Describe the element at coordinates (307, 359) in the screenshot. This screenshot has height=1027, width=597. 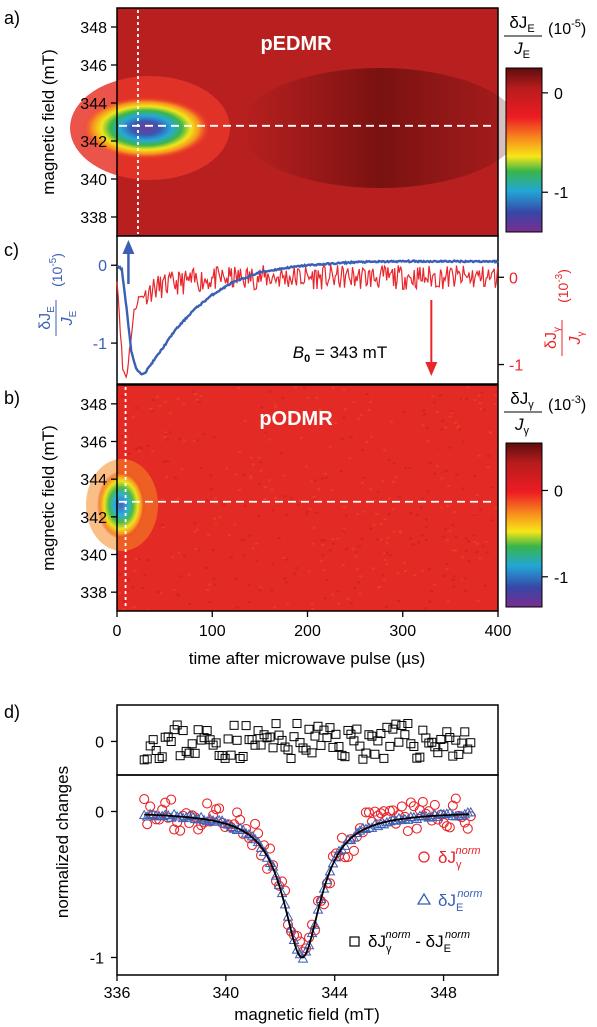
I see `annotation-sub: 0` at that location.